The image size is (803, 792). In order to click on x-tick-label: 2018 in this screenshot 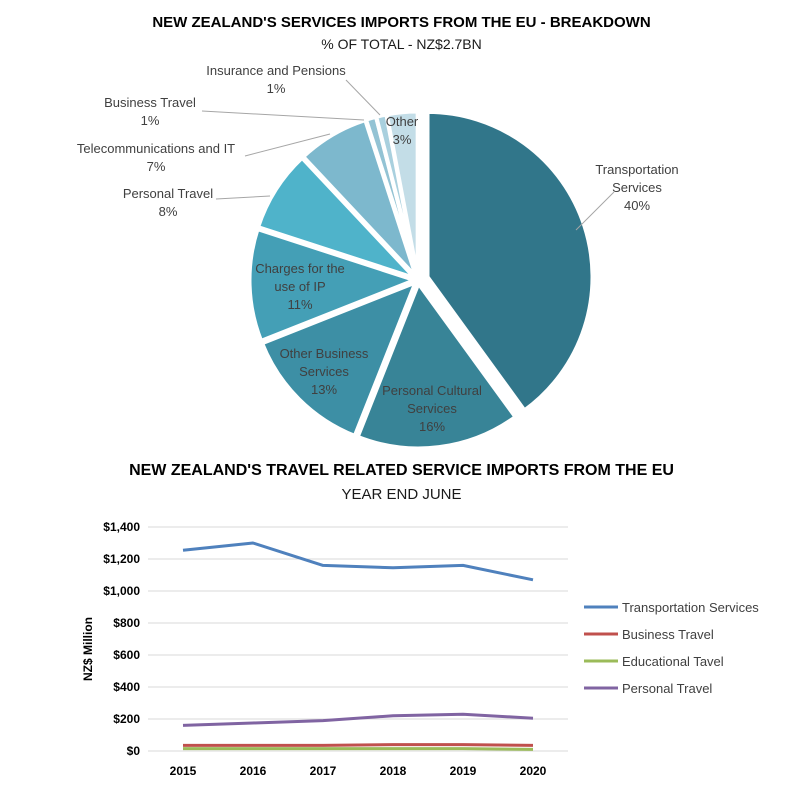, I will do `click(393, 771)`.